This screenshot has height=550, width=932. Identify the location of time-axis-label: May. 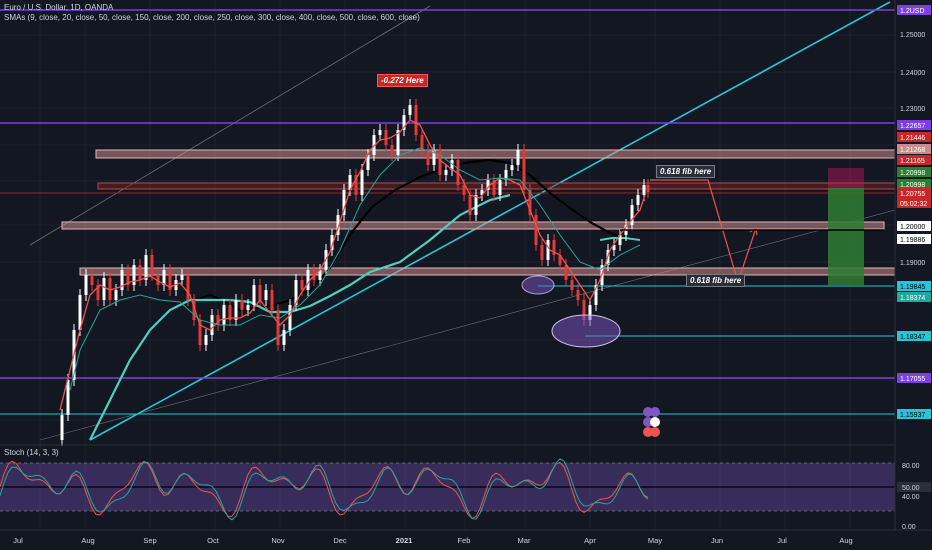
(655, 540).